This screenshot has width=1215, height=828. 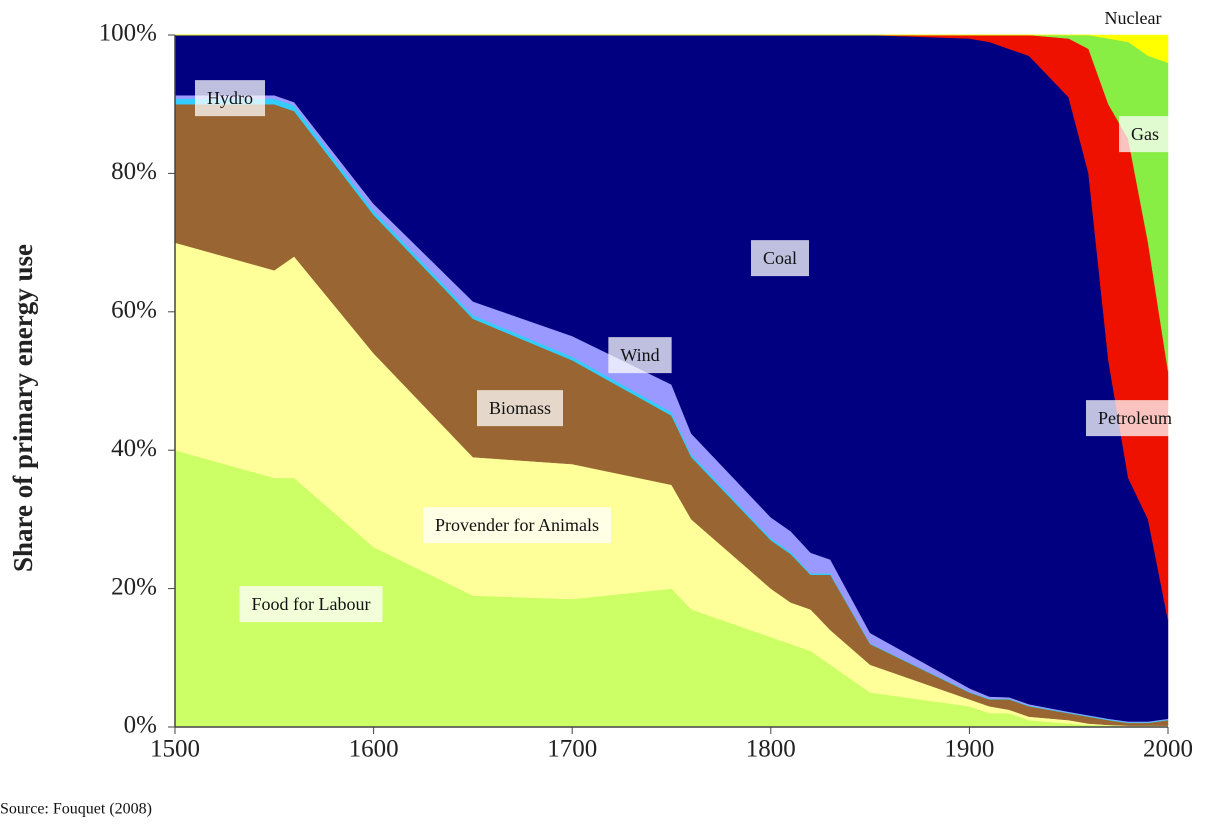 I want to click on series-label: Wind, so click(x=640, y=355).